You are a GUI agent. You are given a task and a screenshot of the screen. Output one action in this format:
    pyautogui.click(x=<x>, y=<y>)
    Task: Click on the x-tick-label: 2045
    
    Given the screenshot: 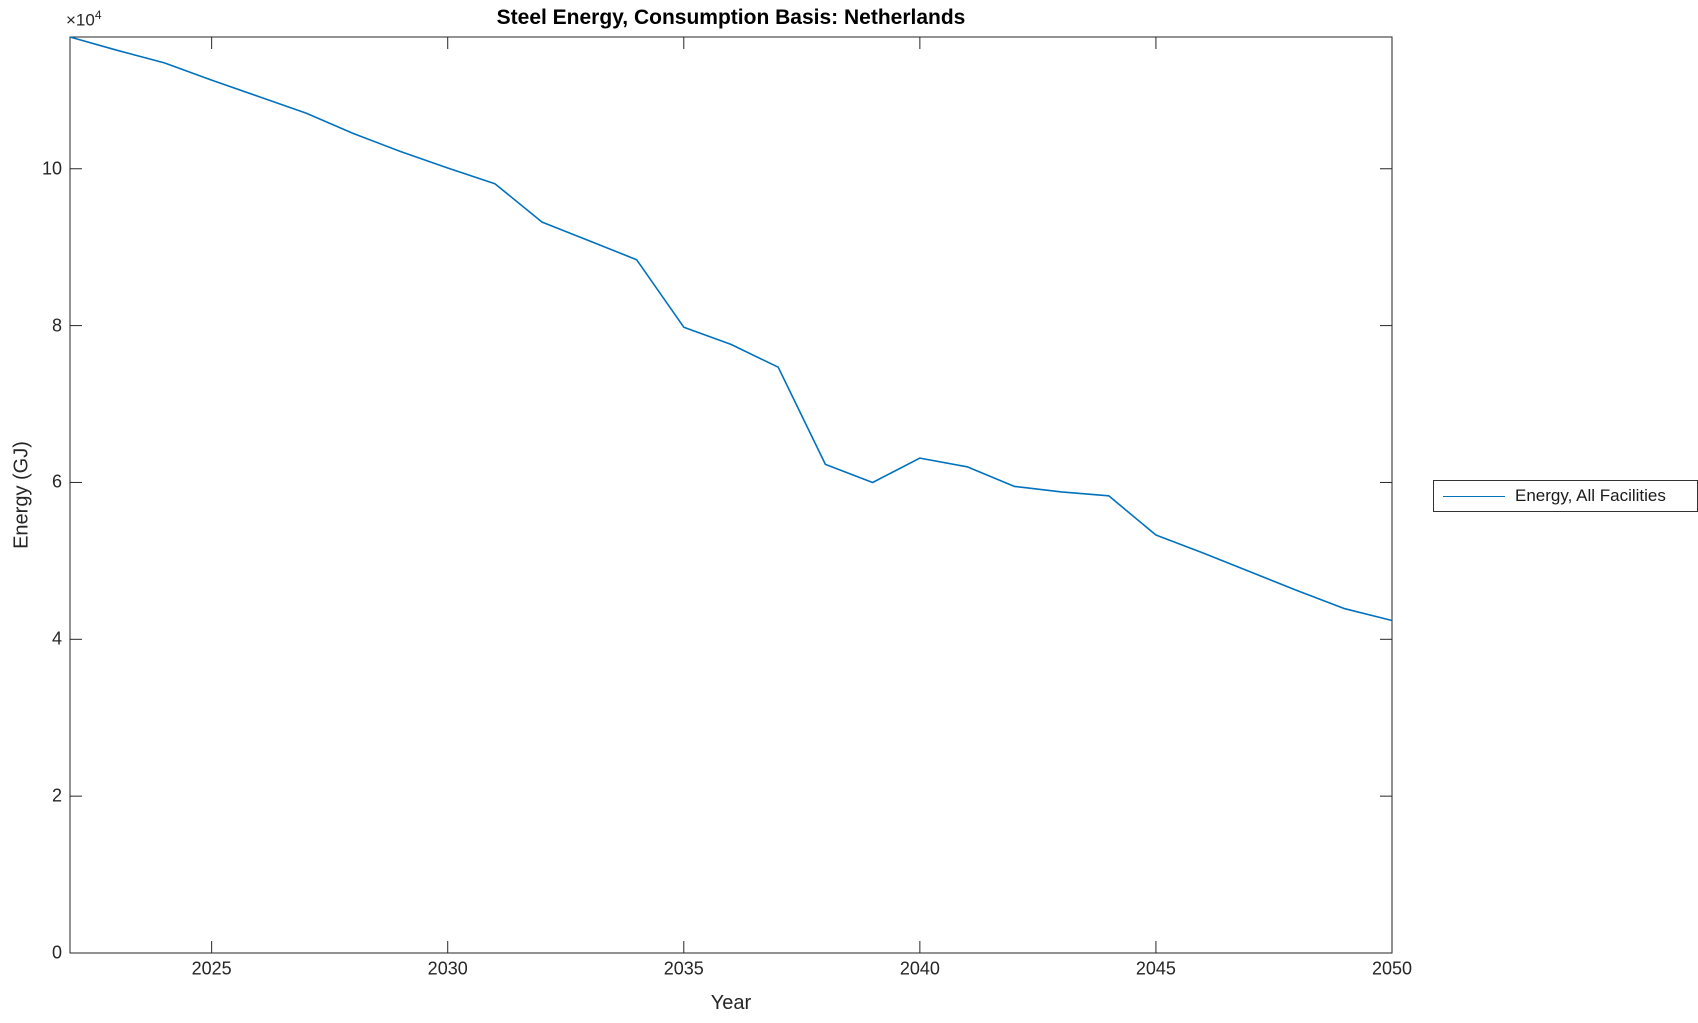 What is the action you would take?
    pyautogui.click(x=1155, y=968)
    